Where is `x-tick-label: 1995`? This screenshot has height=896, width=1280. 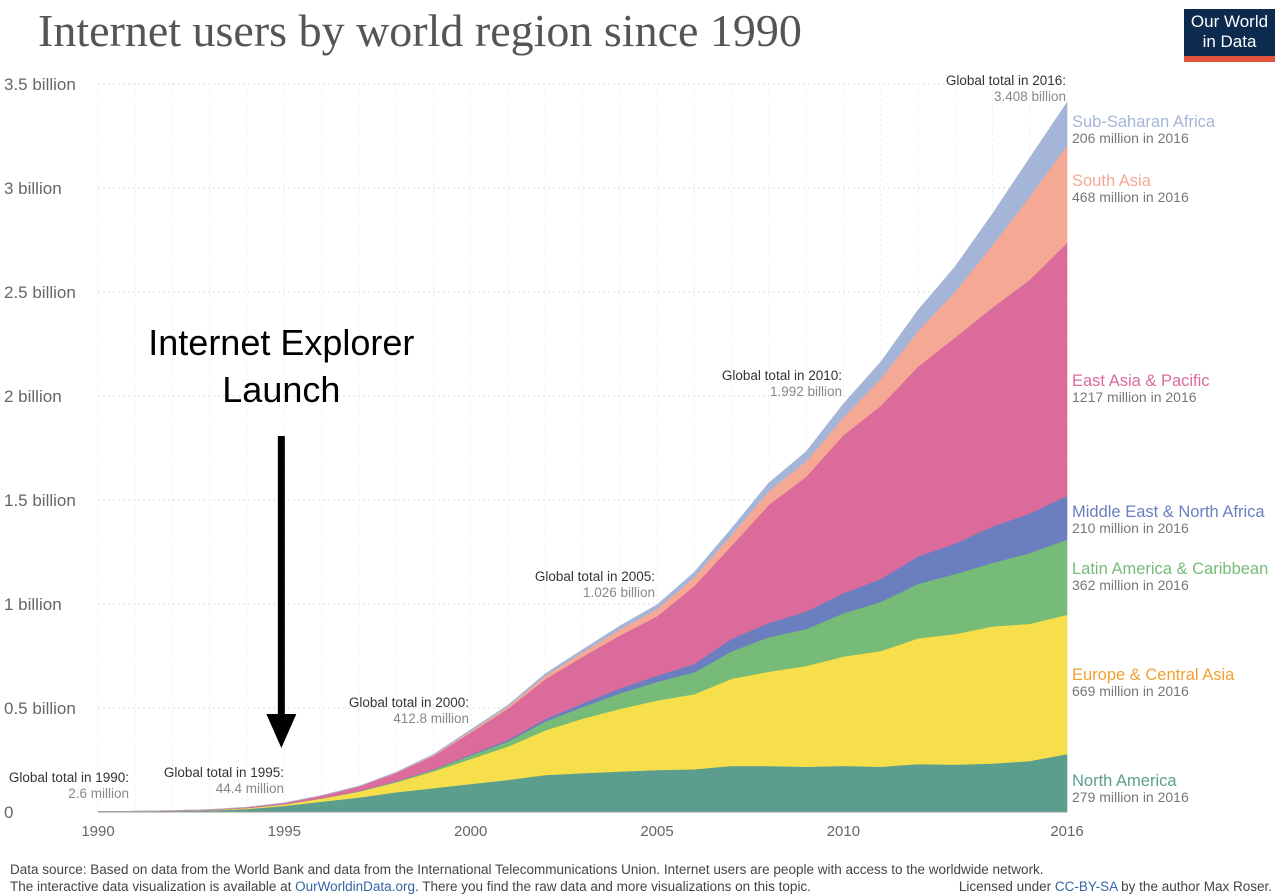
x-tick-label: 1995 is located at coordinates (284, 831).